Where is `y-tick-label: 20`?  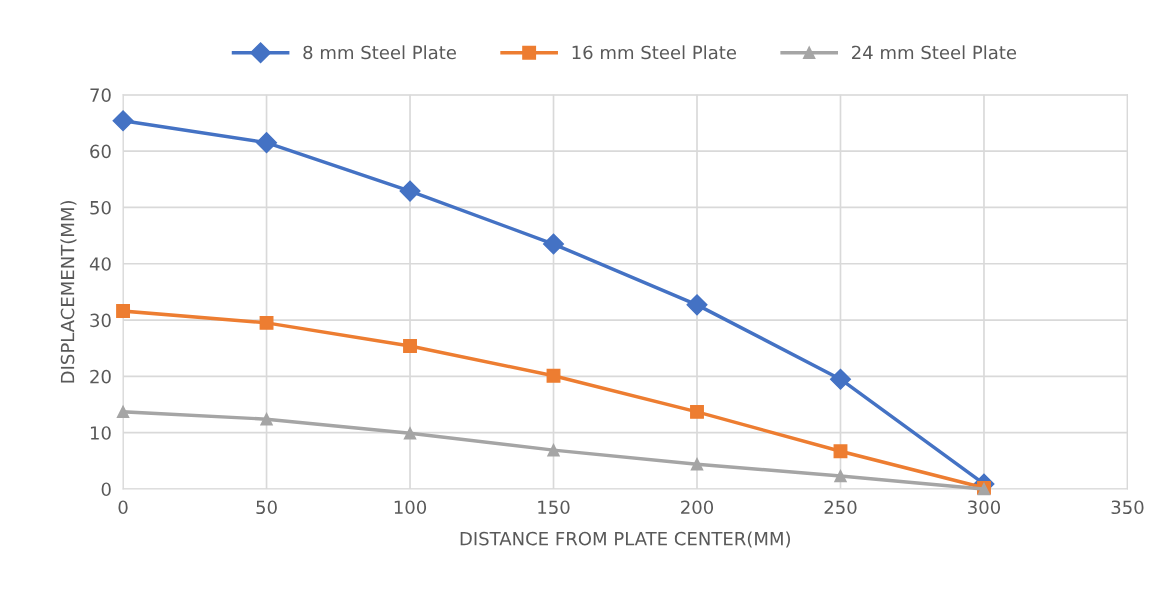
y-tick-label: 20 is located at coordinates (100, 376).